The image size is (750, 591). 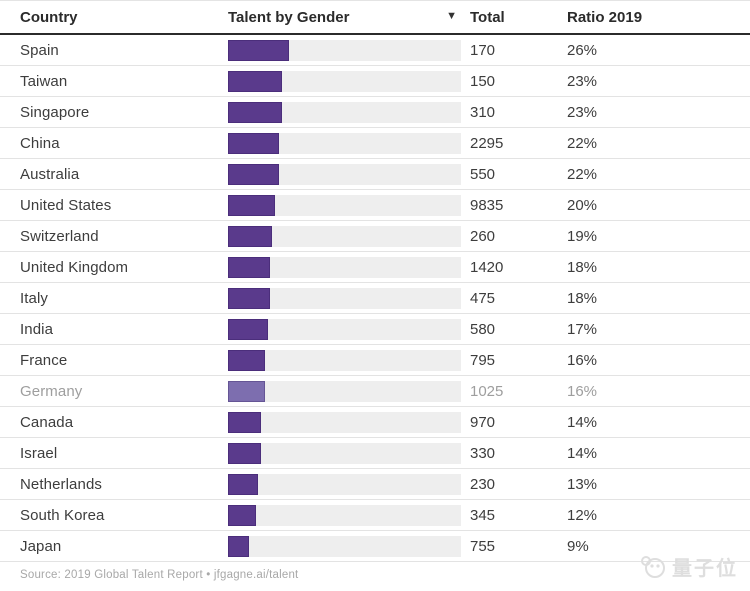 I want to click on qbitai-logo-icon, so click(x=653, y=566).